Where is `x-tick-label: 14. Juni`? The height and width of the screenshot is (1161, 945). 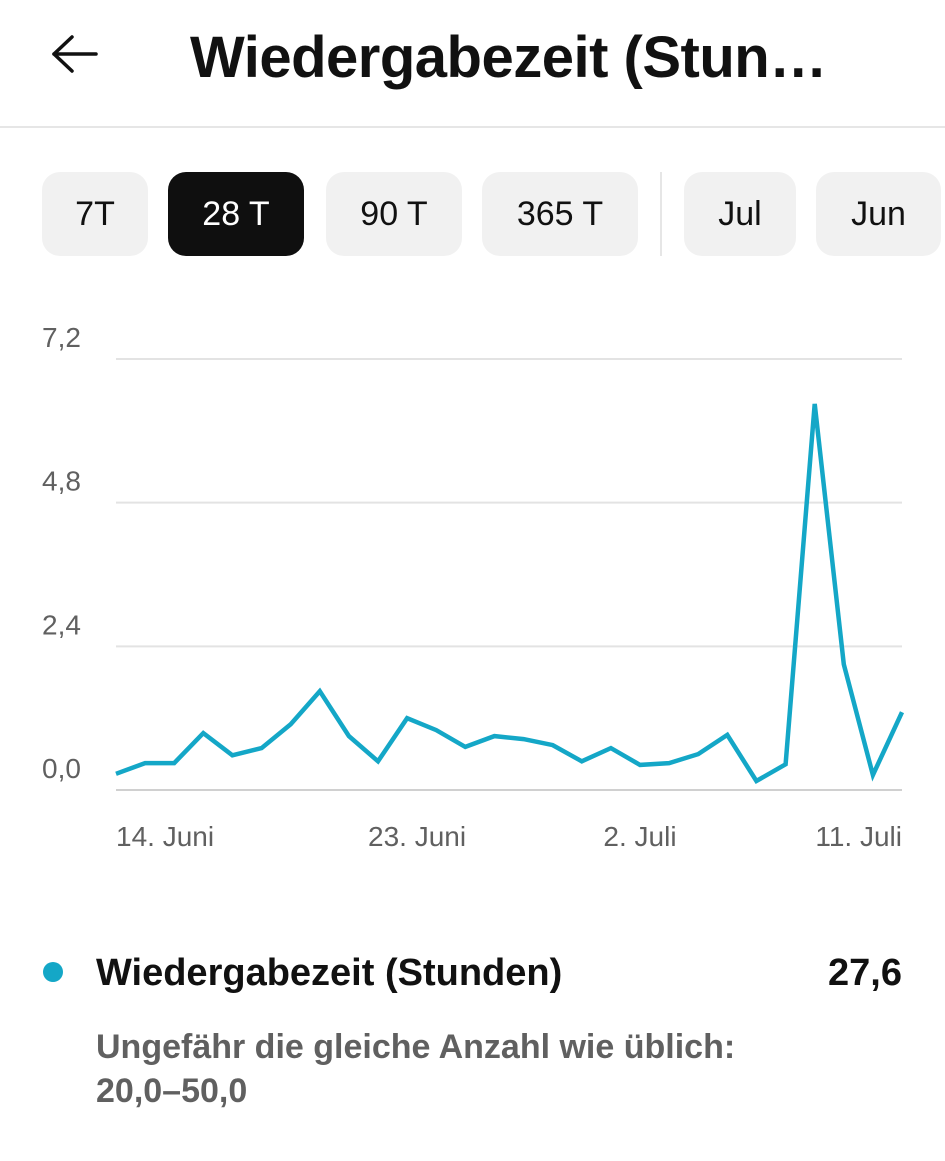 x-tick-label: 14. Juni is located at coordinates (165, 836).